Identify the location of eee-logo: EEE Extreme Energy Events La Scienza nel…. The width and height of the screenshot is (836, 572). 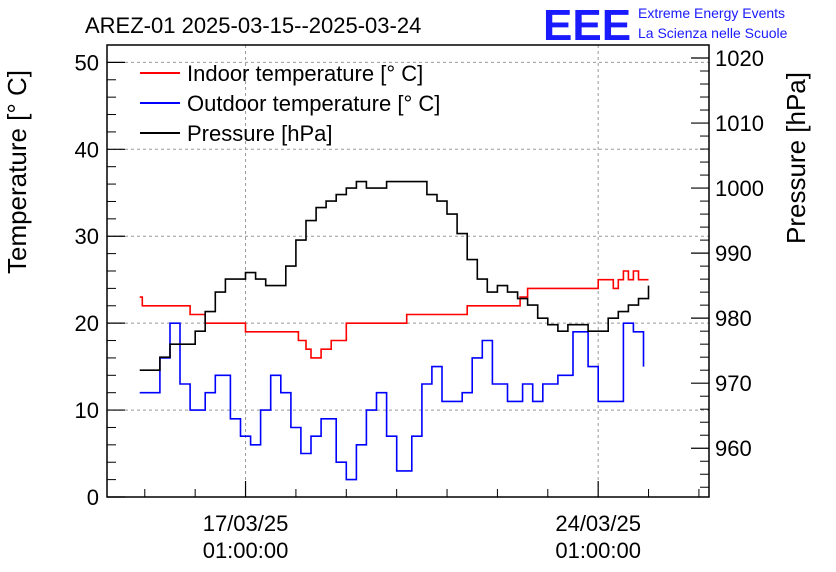
(665, 25).